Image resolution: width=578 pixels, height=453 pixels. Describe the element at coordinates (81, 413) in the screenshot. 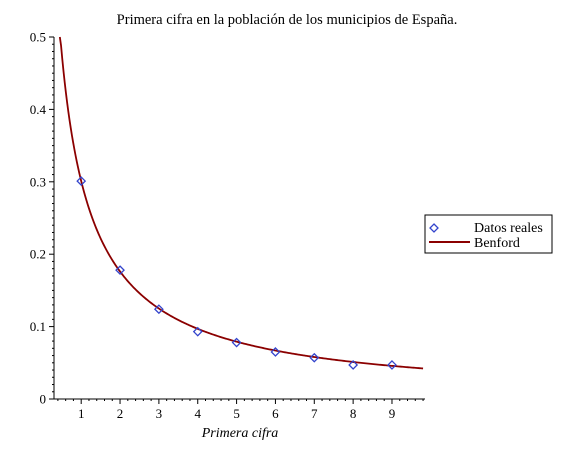

I see `x-tick-label: 1` at that location.